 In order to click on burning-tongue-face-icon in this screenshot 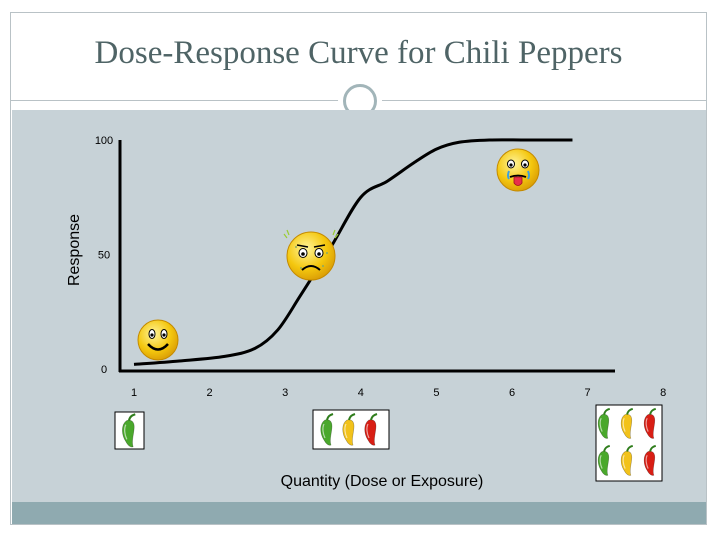, I will do `click(518, 170)`.